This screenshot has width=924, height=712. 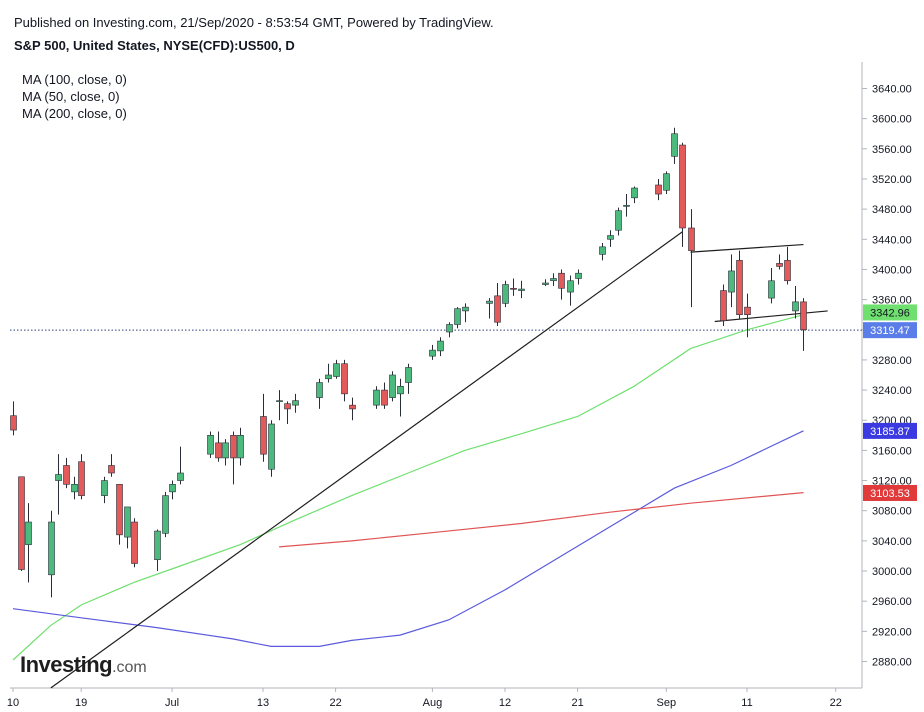 I want to click on x-tick-label: 19, so click(x=81, y=703).